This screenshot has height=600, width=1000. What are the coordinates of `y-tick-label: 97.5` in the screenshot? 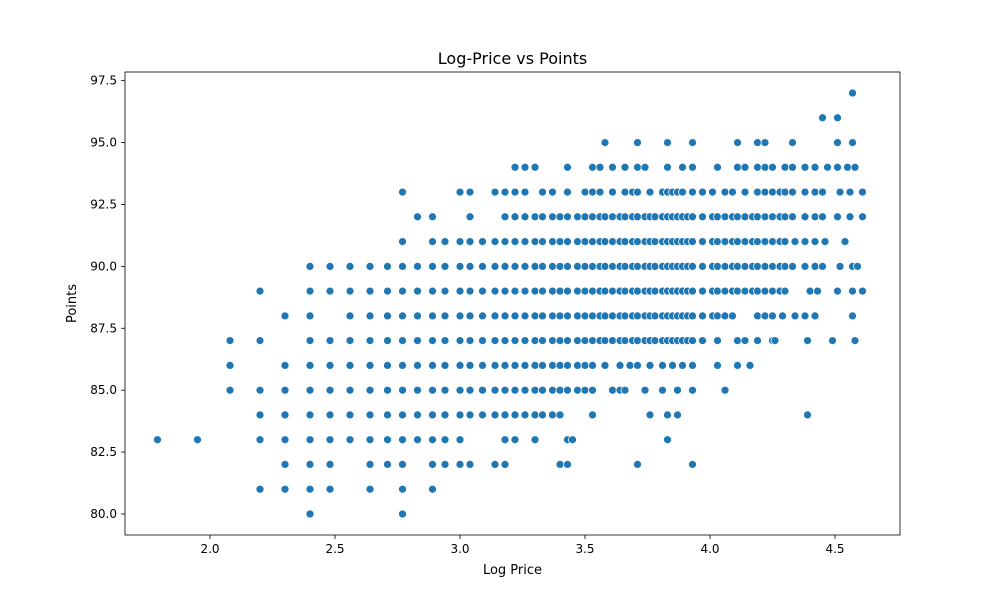 It's located at (103, 81).